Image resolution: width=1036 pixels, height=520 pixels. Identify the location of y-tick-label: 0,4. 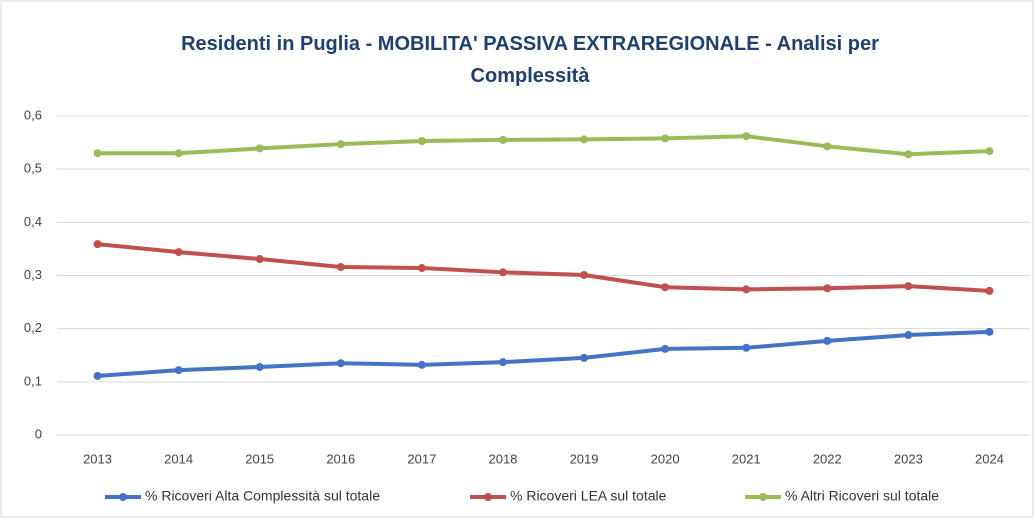
(33, 221).